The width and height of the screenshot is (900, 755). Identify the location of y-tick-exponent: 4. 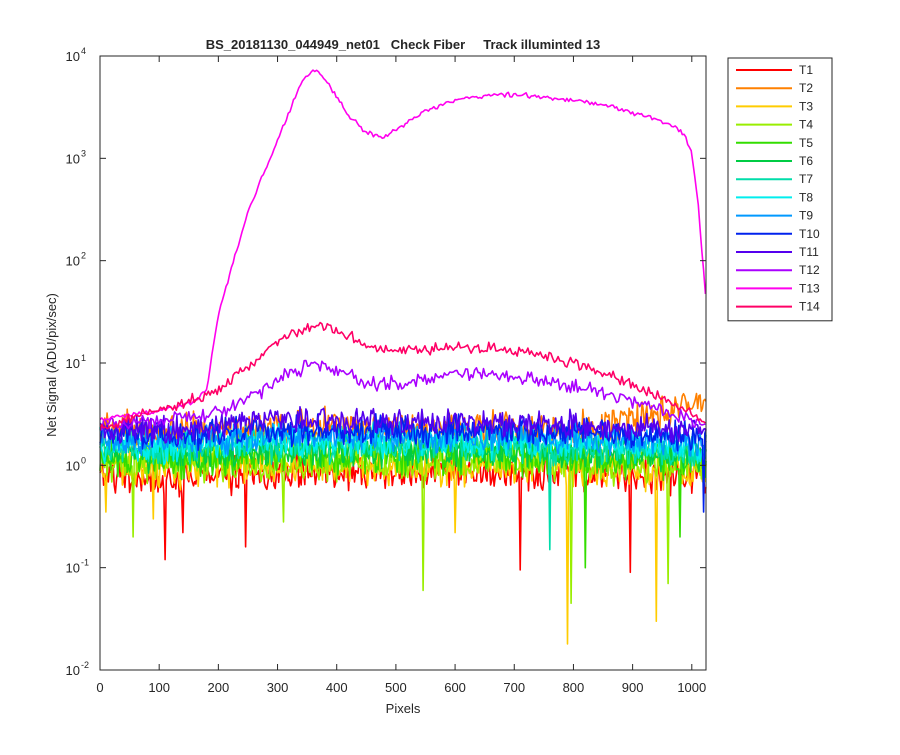
(83, 51).